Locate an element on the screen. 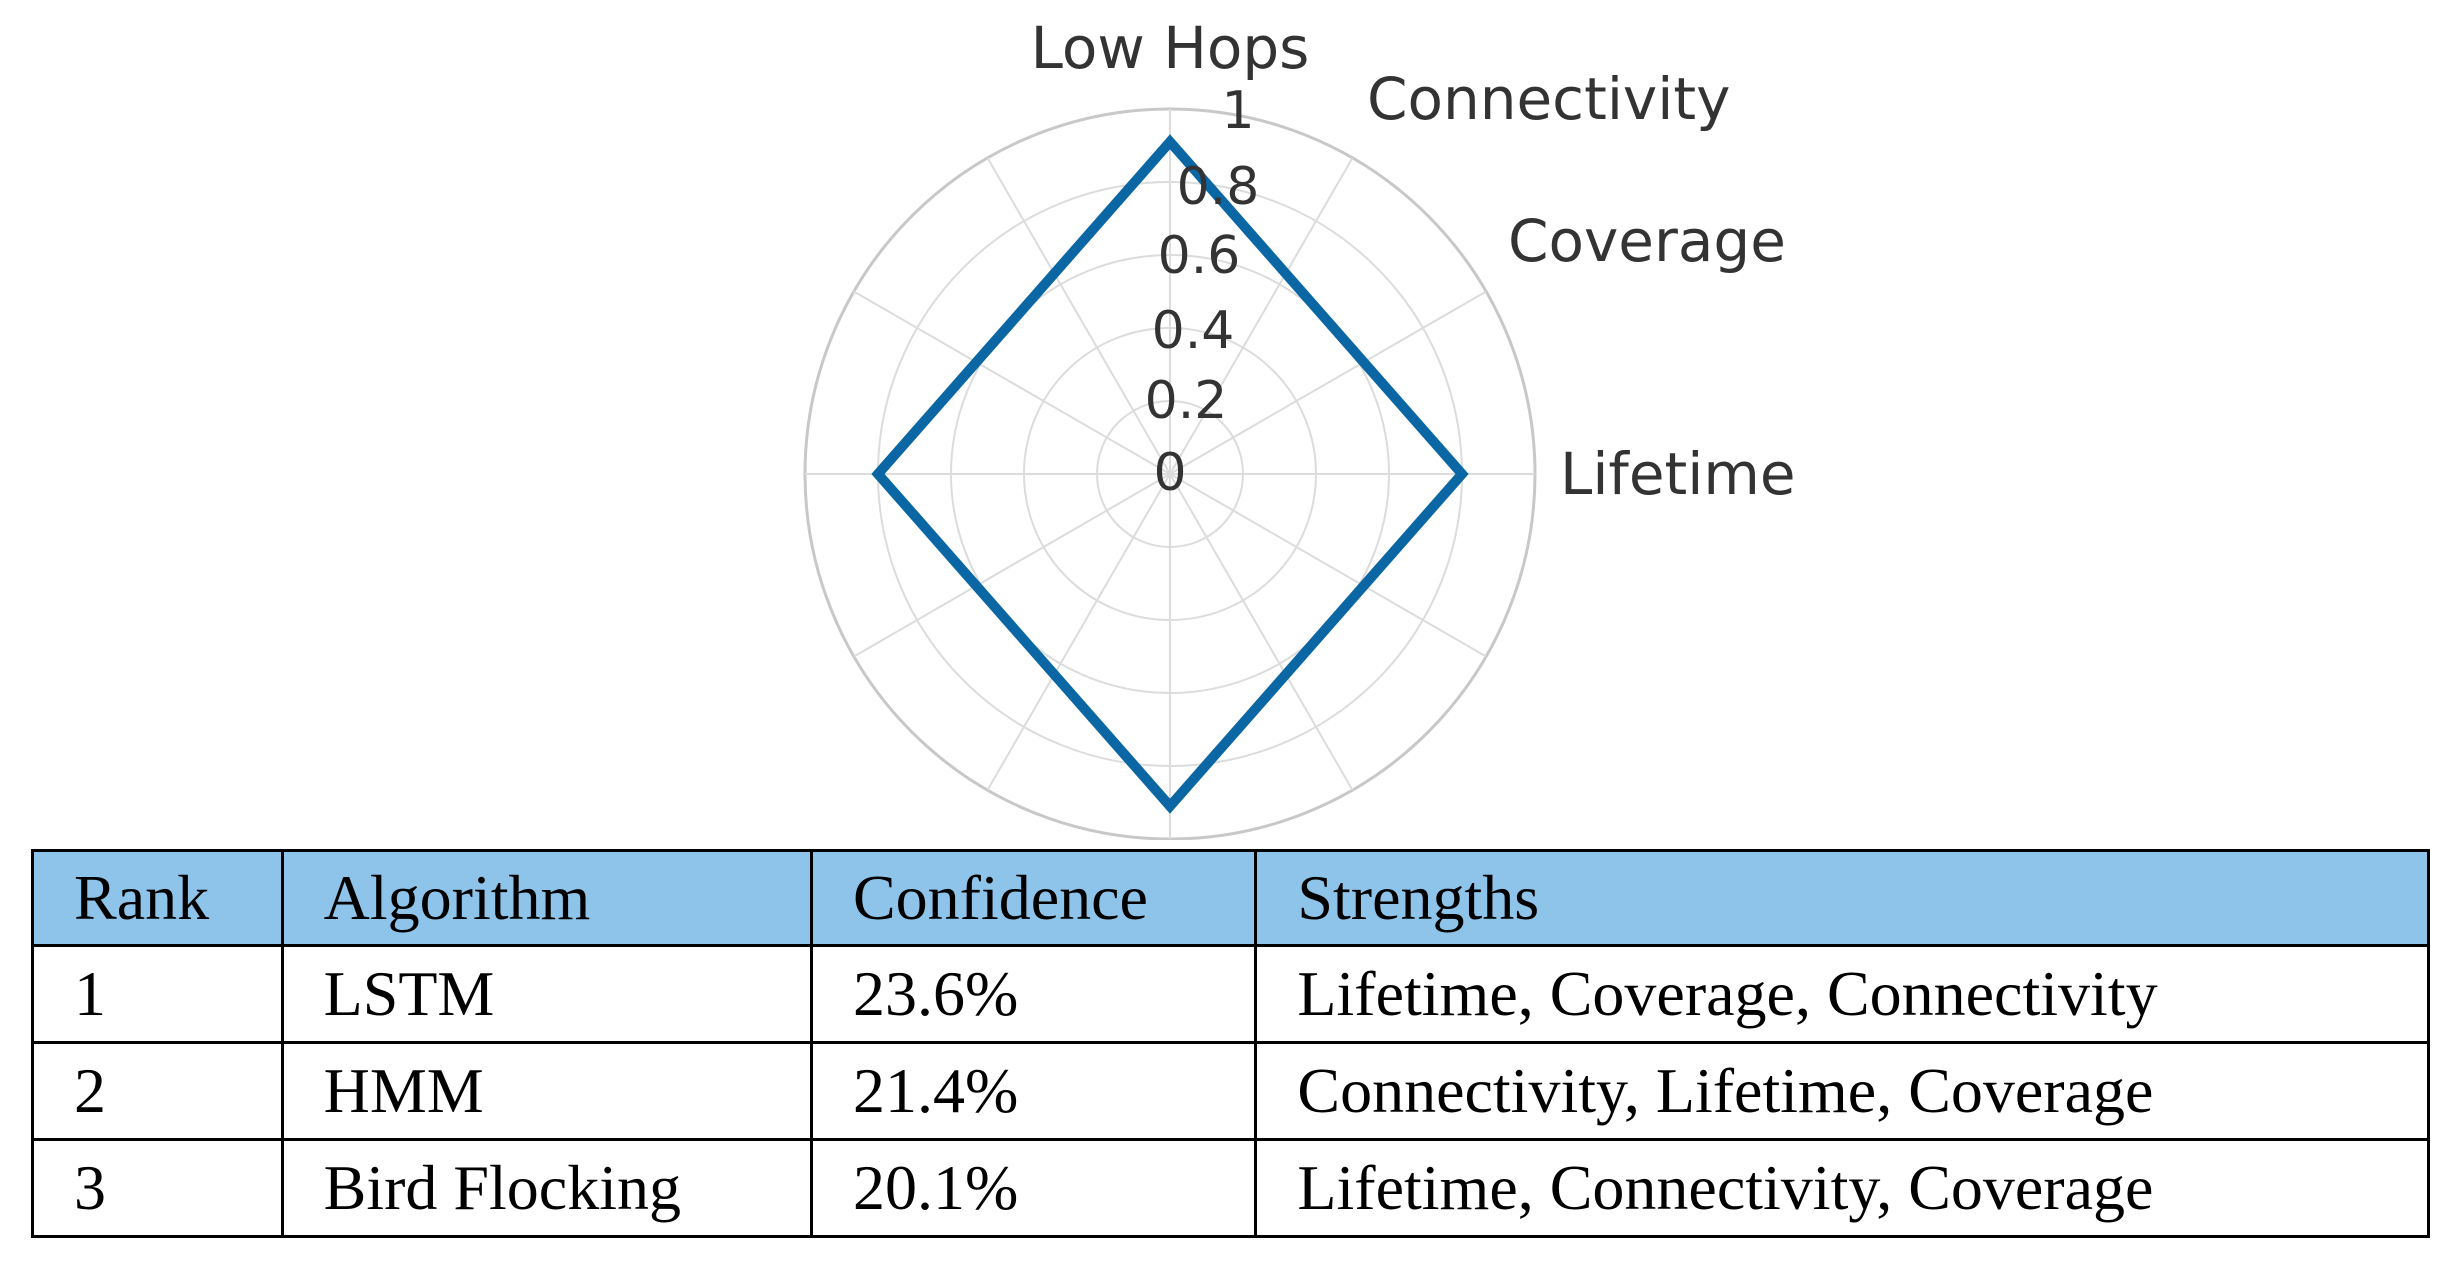  axis-label-lifetime: Lifetime is located at coordinates (1678, 474).